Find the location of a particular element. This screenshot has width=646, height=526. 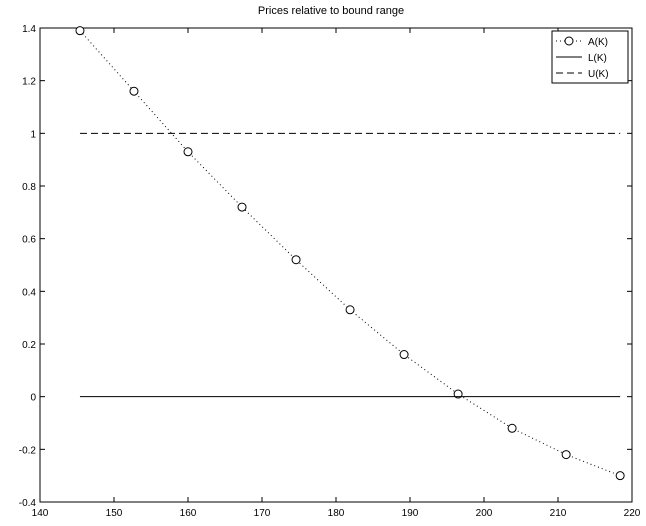

y-tick-label: 1.2 is located at coordinates (29, 82).